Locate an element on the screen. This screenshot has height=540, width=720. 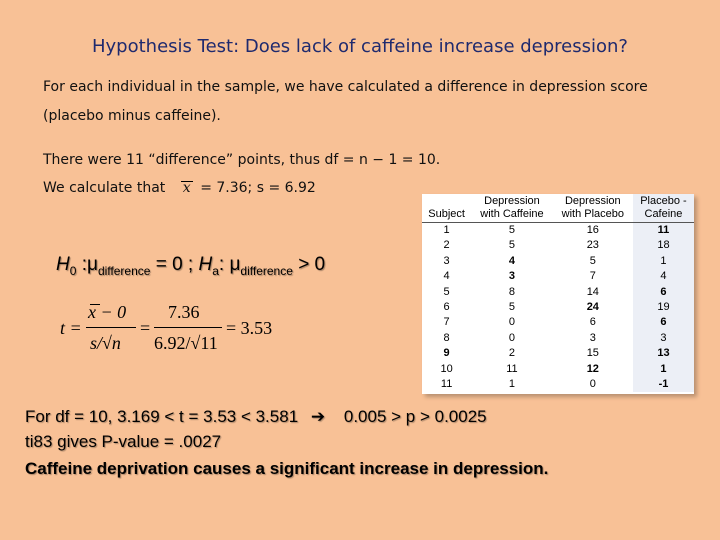
h0-subscript: 0 is located at coordinates (73, 270).